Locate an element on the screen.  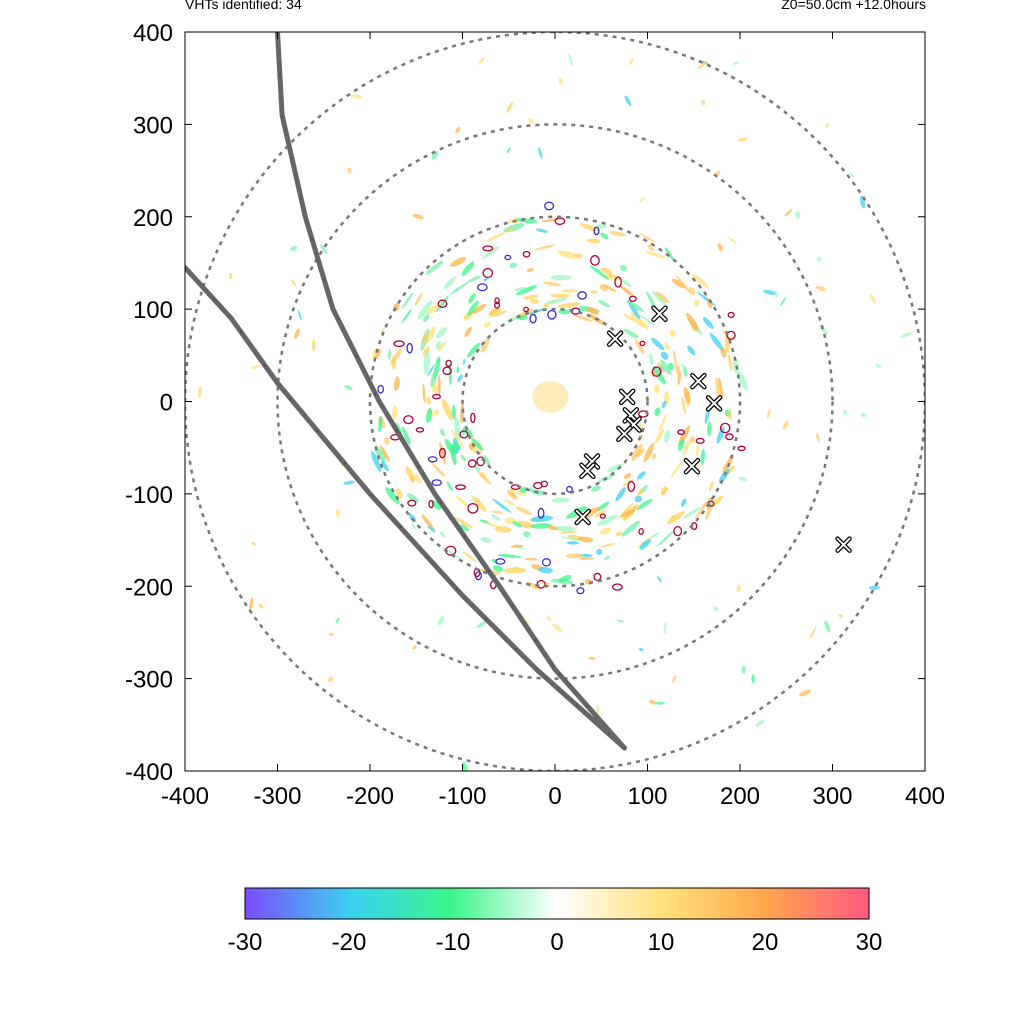
x-tick-label: 100 is located at coordinates (647, 796).